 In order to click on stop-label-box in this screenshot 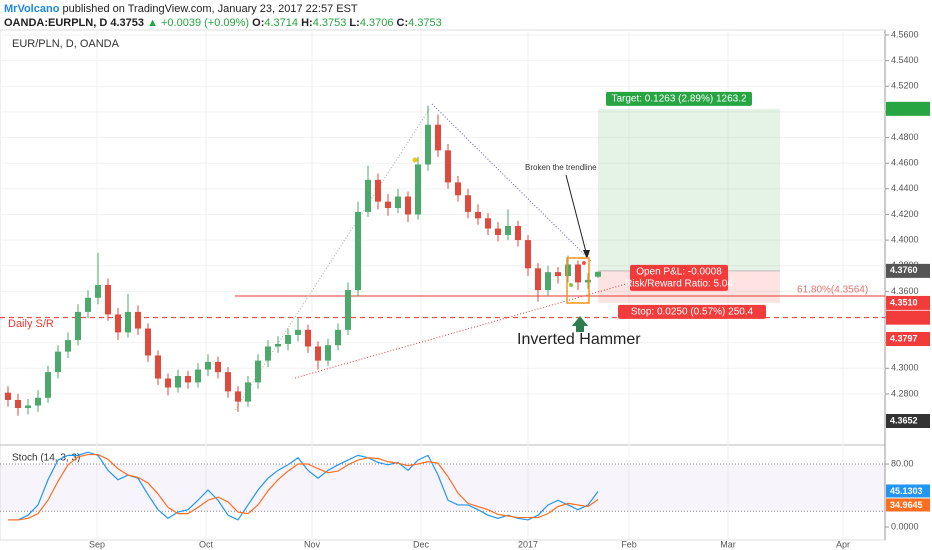, I will do `click(692, 311)`.